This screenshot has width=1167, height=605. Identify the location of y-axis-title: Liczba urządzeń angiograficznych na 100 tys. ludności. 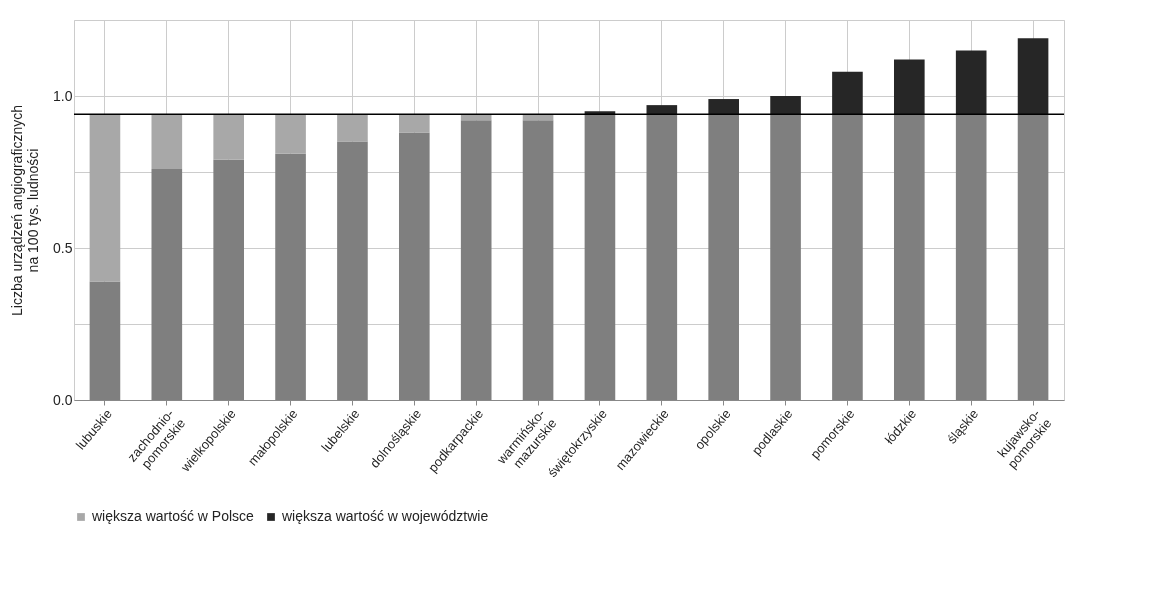
(25, 210).